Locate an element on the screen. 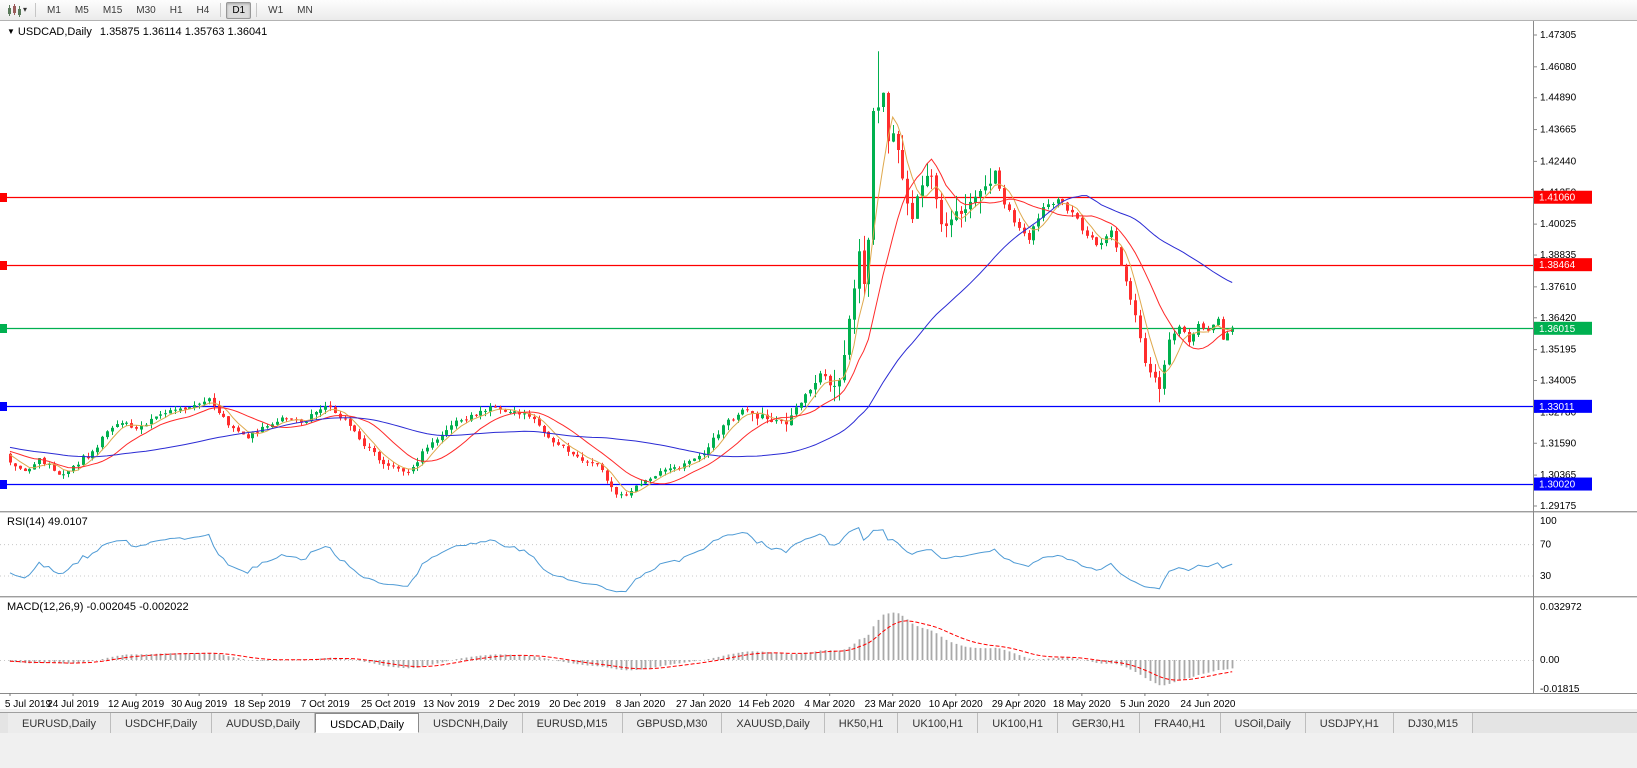 The width and height of the screenshot is (1637, 768). date-axis-label: 12 Aug 2019 is located at coordinates (136, 704).